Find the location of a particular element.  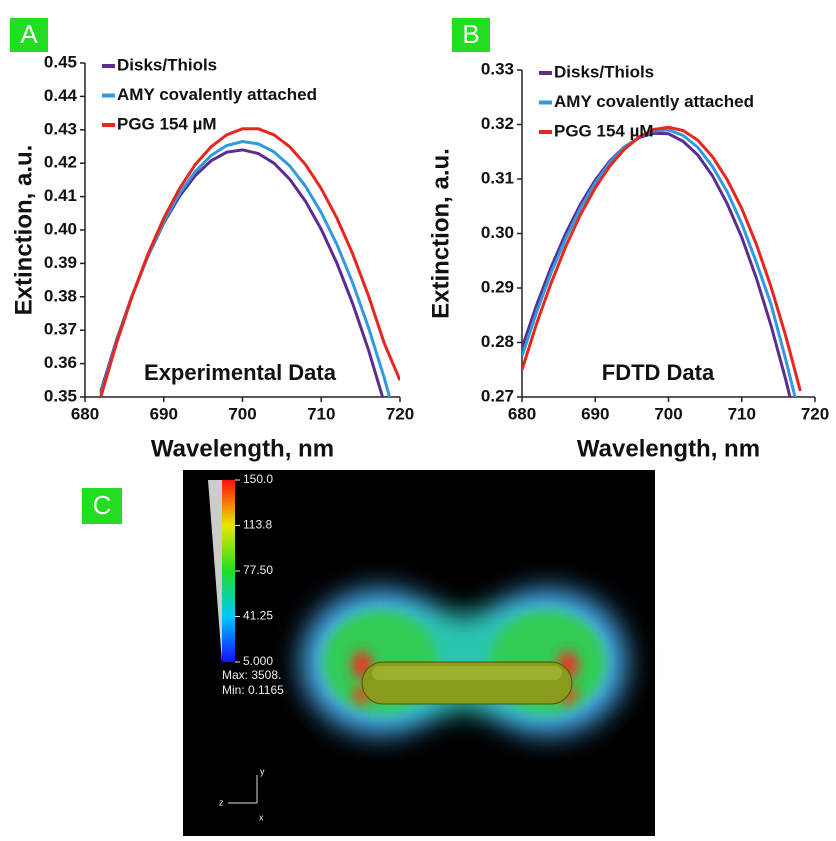

y-tick-label: 0.33 is located at coordinates (497, 68).